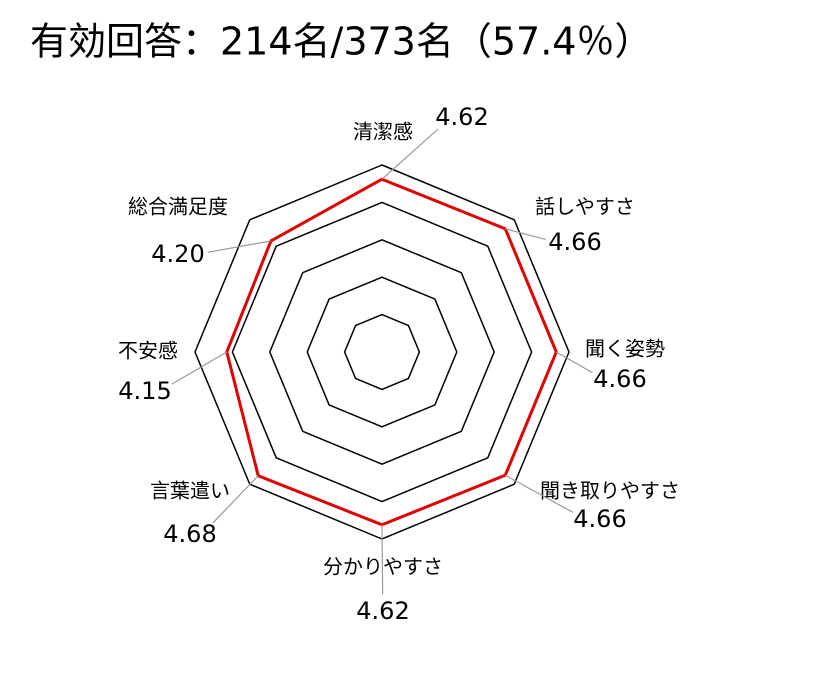 The image size is (832, 690). What do you see at coordinates (144, 391) in the screenshot?
I see `value-label: 4.15` at bounding box center [144, 391].